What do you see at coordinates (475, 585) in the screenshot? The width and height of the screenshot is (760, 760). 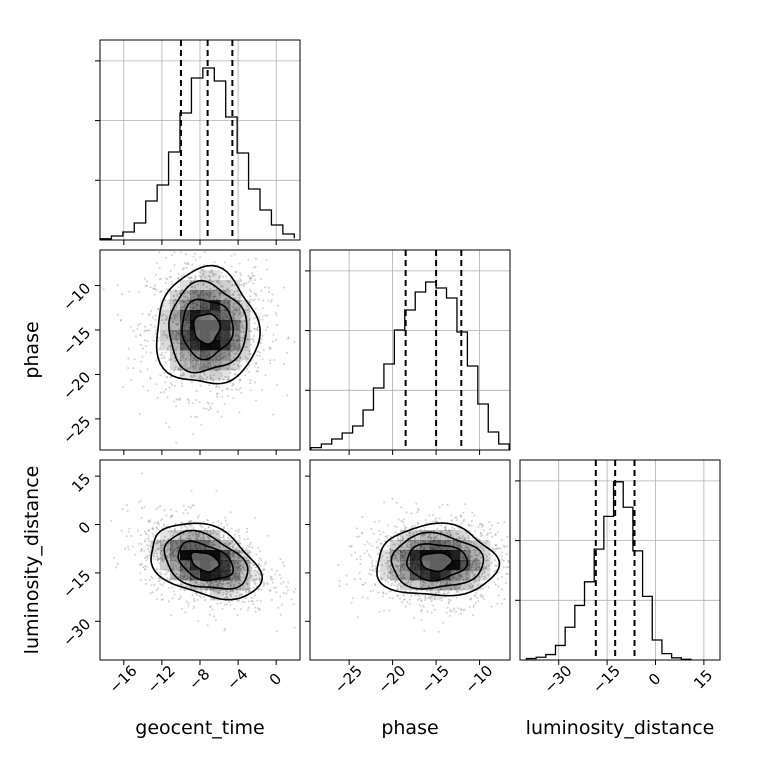 I see `panel-luminosity-distance-vs-phase-density-cell` at bounding box center [475, 585].